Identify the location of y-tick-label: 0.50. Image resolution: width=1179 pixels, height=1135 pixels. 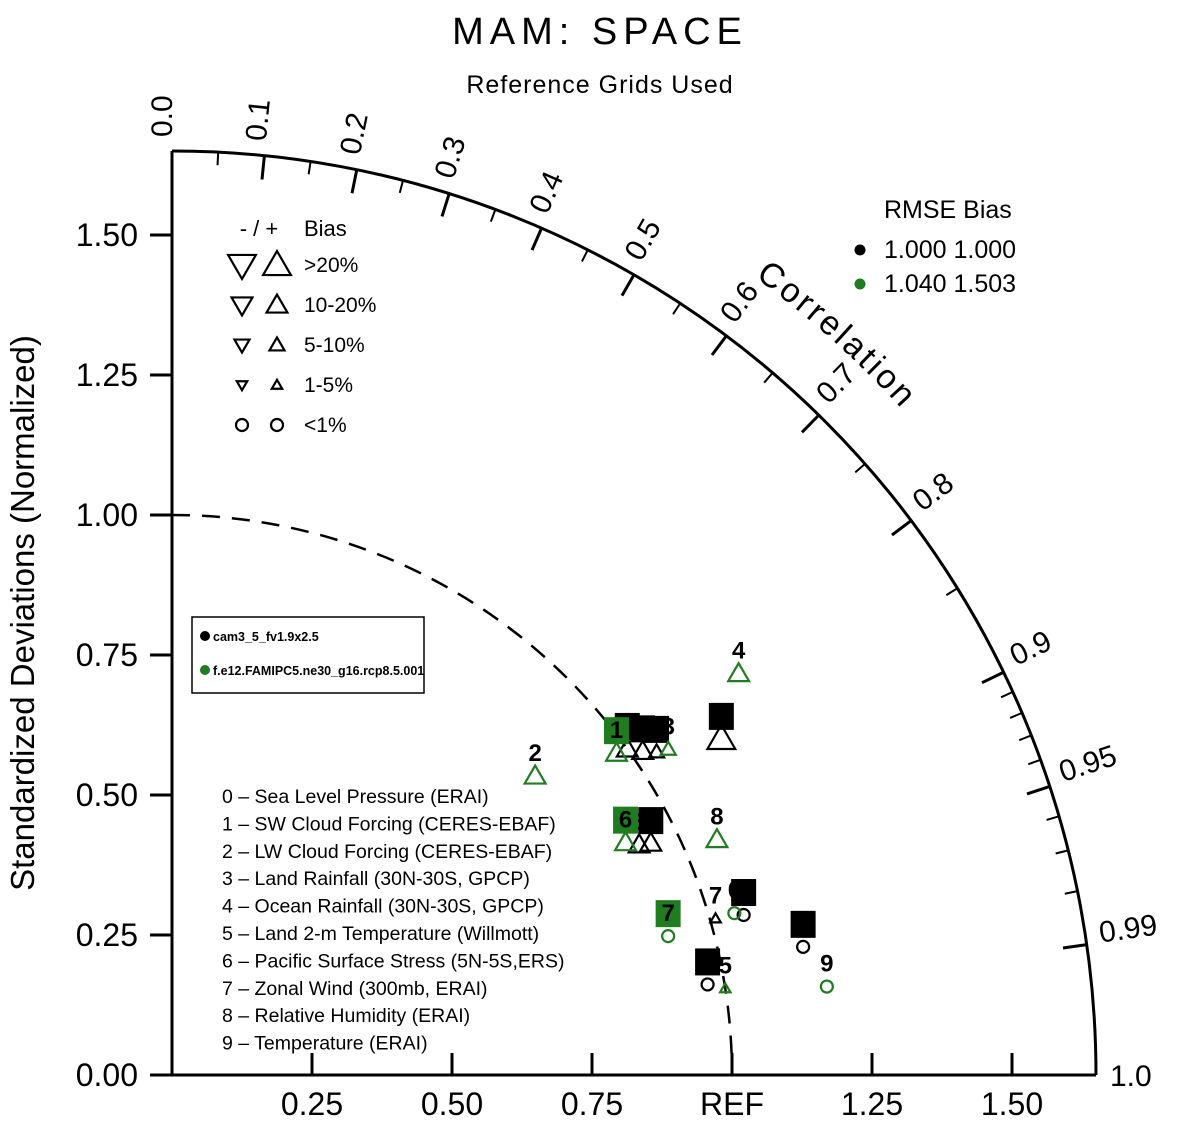
(107, 795).